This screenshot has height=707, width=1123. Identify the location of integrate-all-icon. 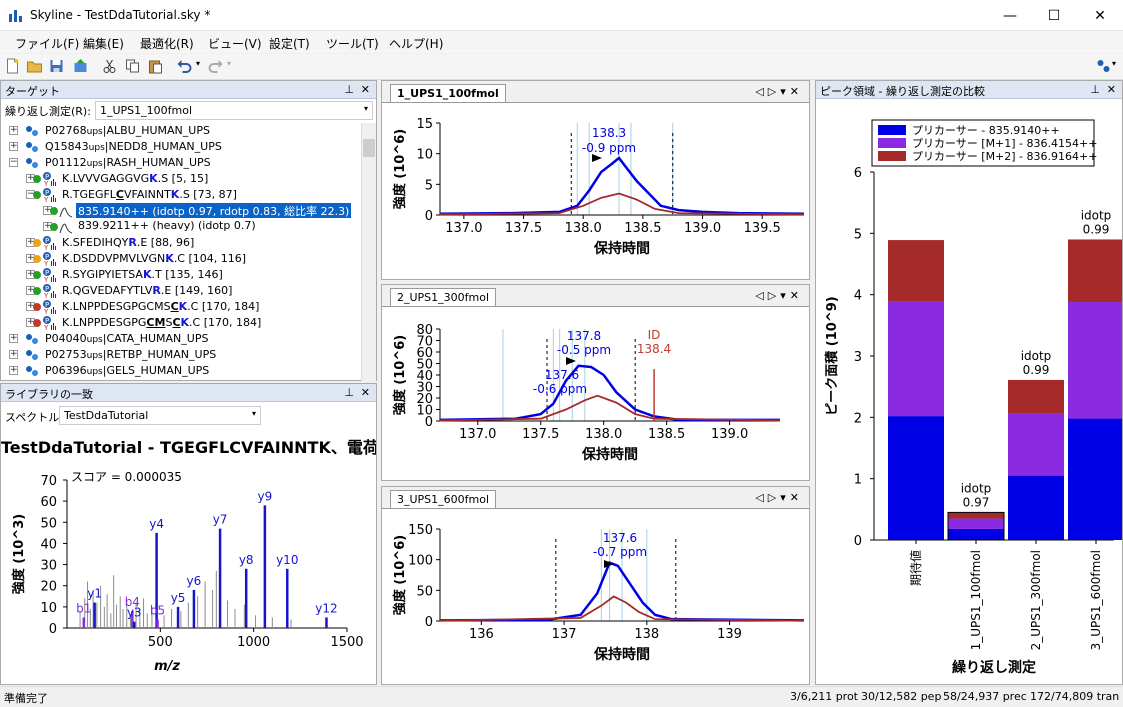
(1103, 66).